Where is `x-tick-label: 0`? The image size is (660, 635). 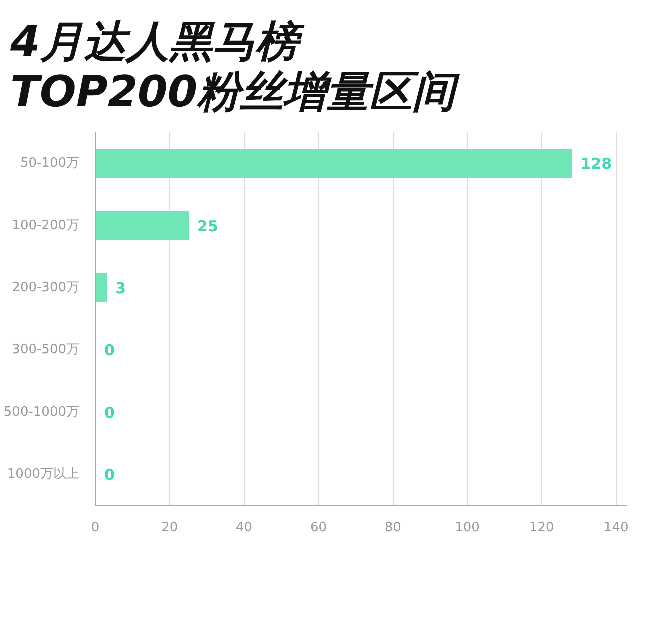 x-tick-label: 0 is located at coordinates (95, 528).